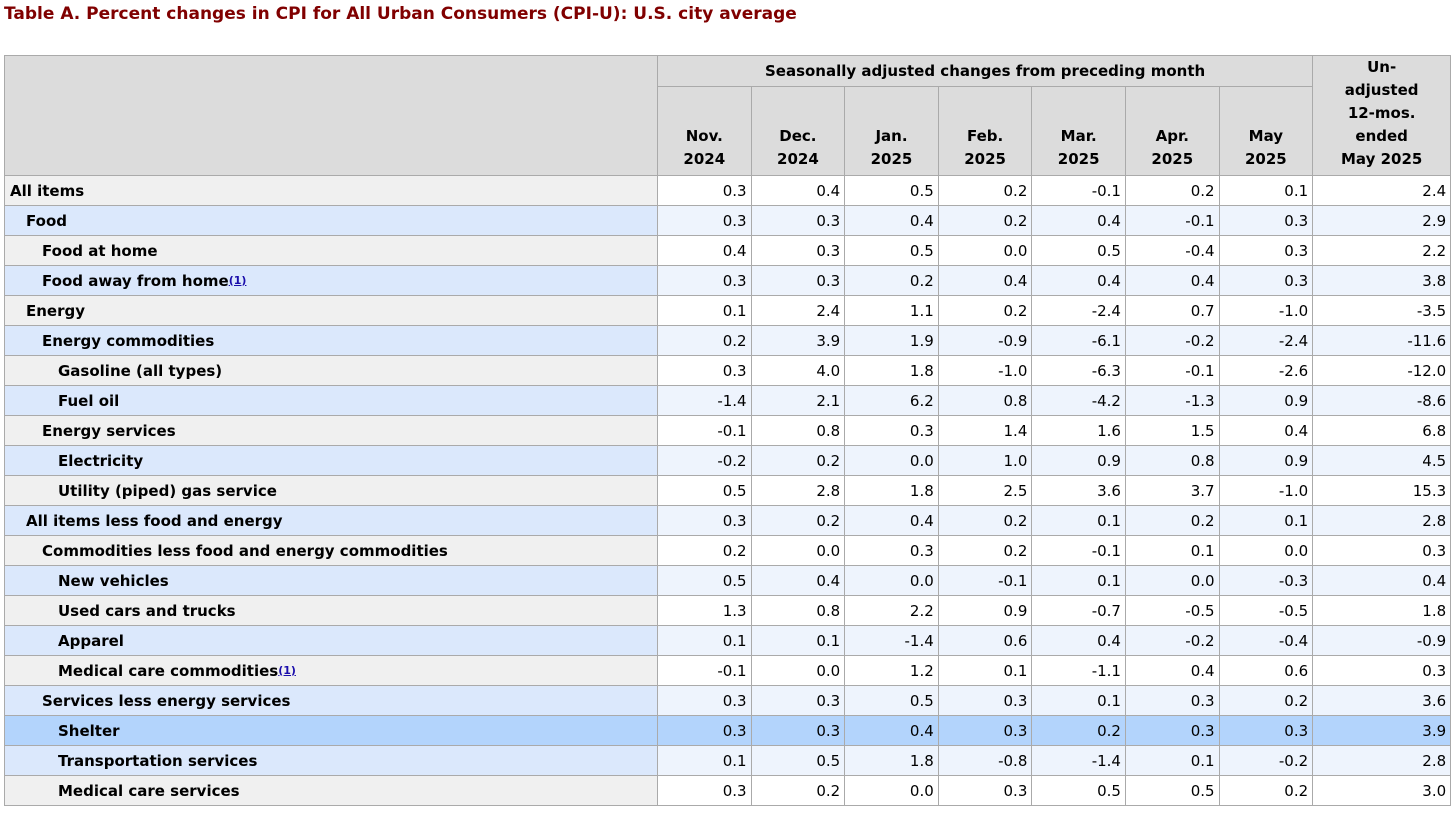 This screenshot has width=1456, height=836. What do you see at coordinates (101, 460) in the screenshot?
I see `label-text: Electricity` at bounding box center [101, 460].